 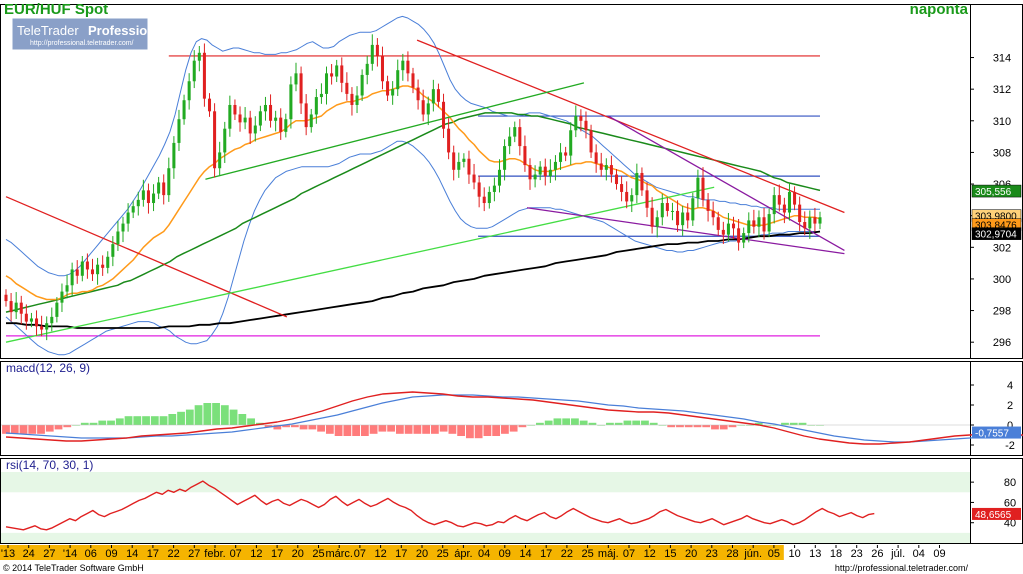 I want to click on date-range-highlight, so click(x=392, y=552).